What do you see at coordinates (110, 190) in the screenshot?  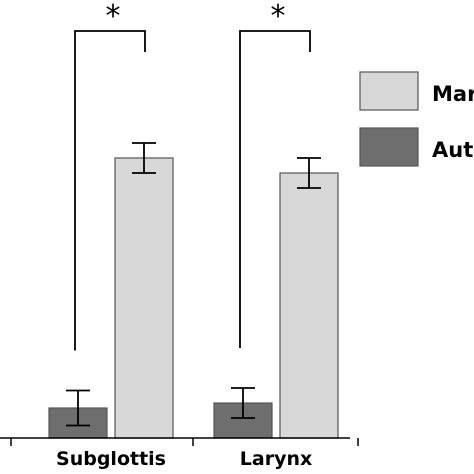 I see `significance-bracket-subglottis` at bounding box center [110, 190].